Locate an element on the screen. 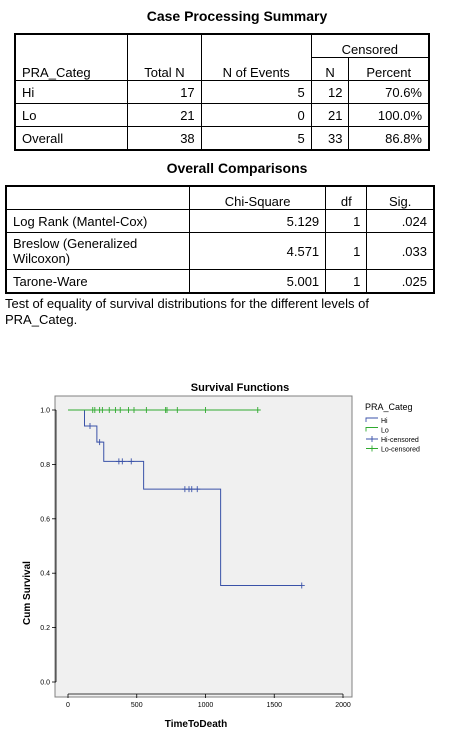 The image size is (474, 741). cell-chi-square: 4.571 is located at coordinates (257, 251).